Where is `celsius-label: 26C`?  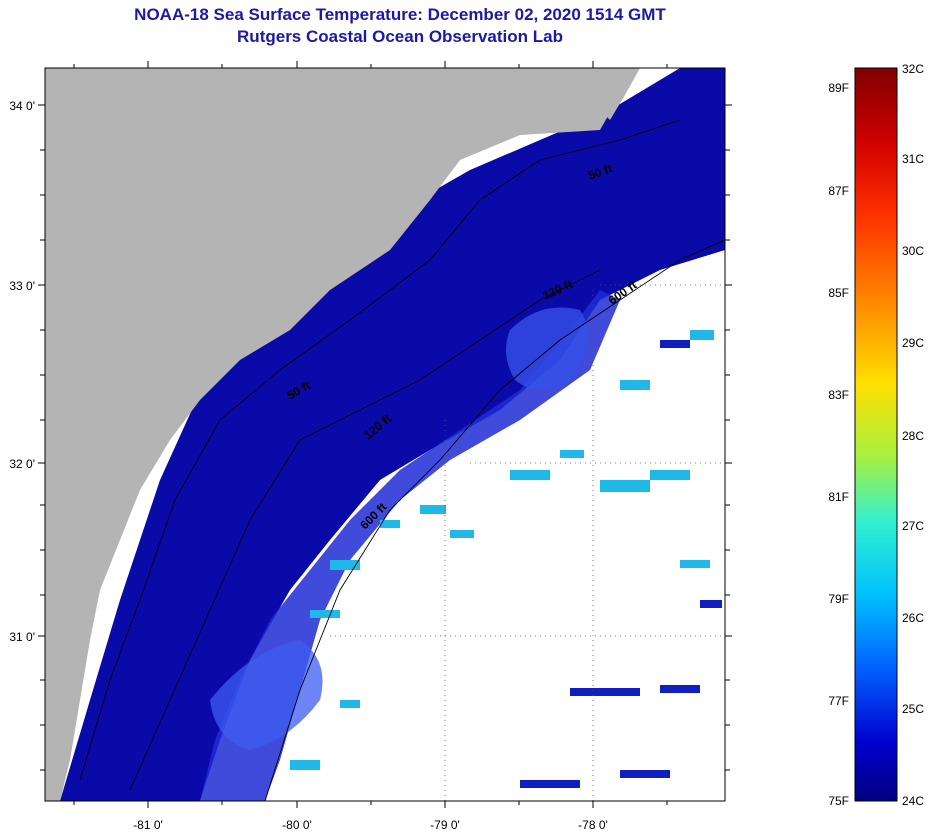 celsius-label: 26C is located at coordinates (913, 618).